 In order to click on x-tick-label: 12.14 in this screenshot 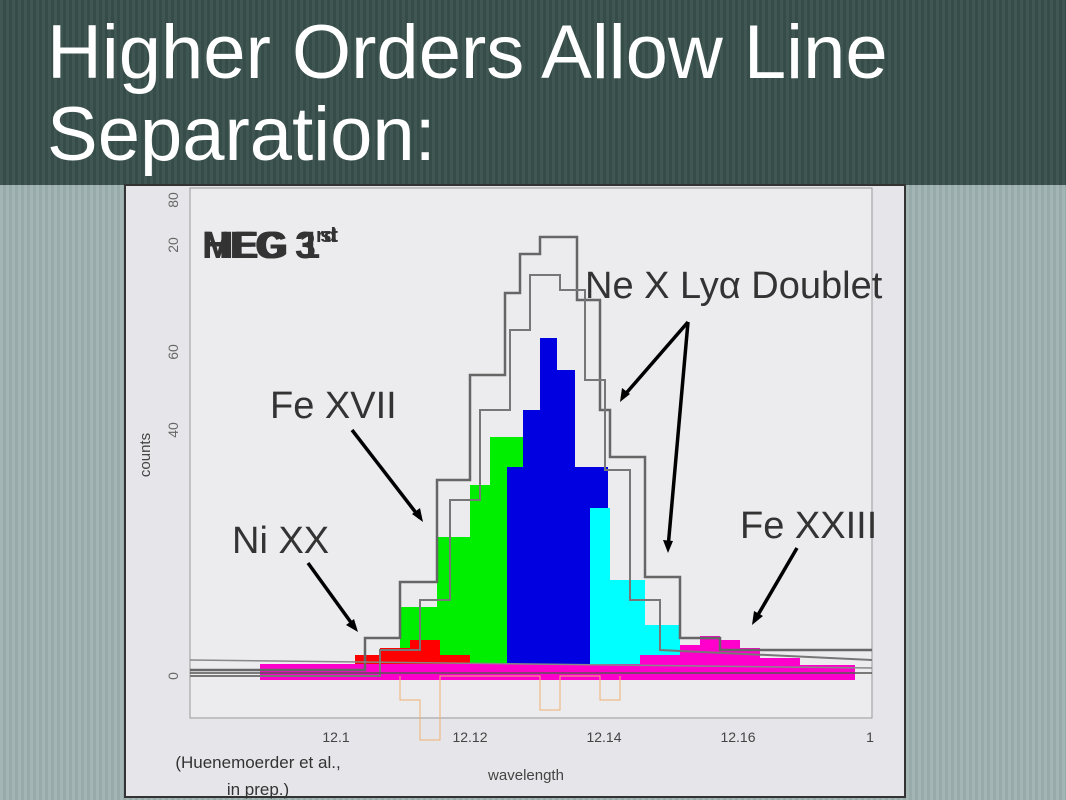, I will do `click(603, 737)`.